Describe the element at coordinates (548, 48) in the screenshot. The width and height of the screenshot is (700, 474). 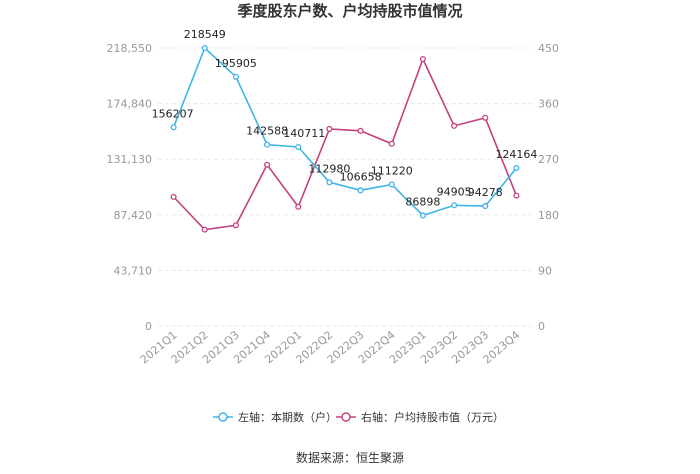
I see `right-axis-tick-label: 450` at that location.